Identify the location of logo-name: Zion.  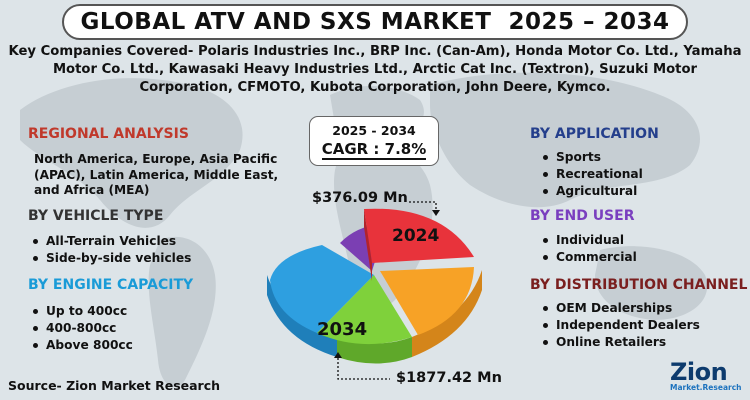
(699, 372).